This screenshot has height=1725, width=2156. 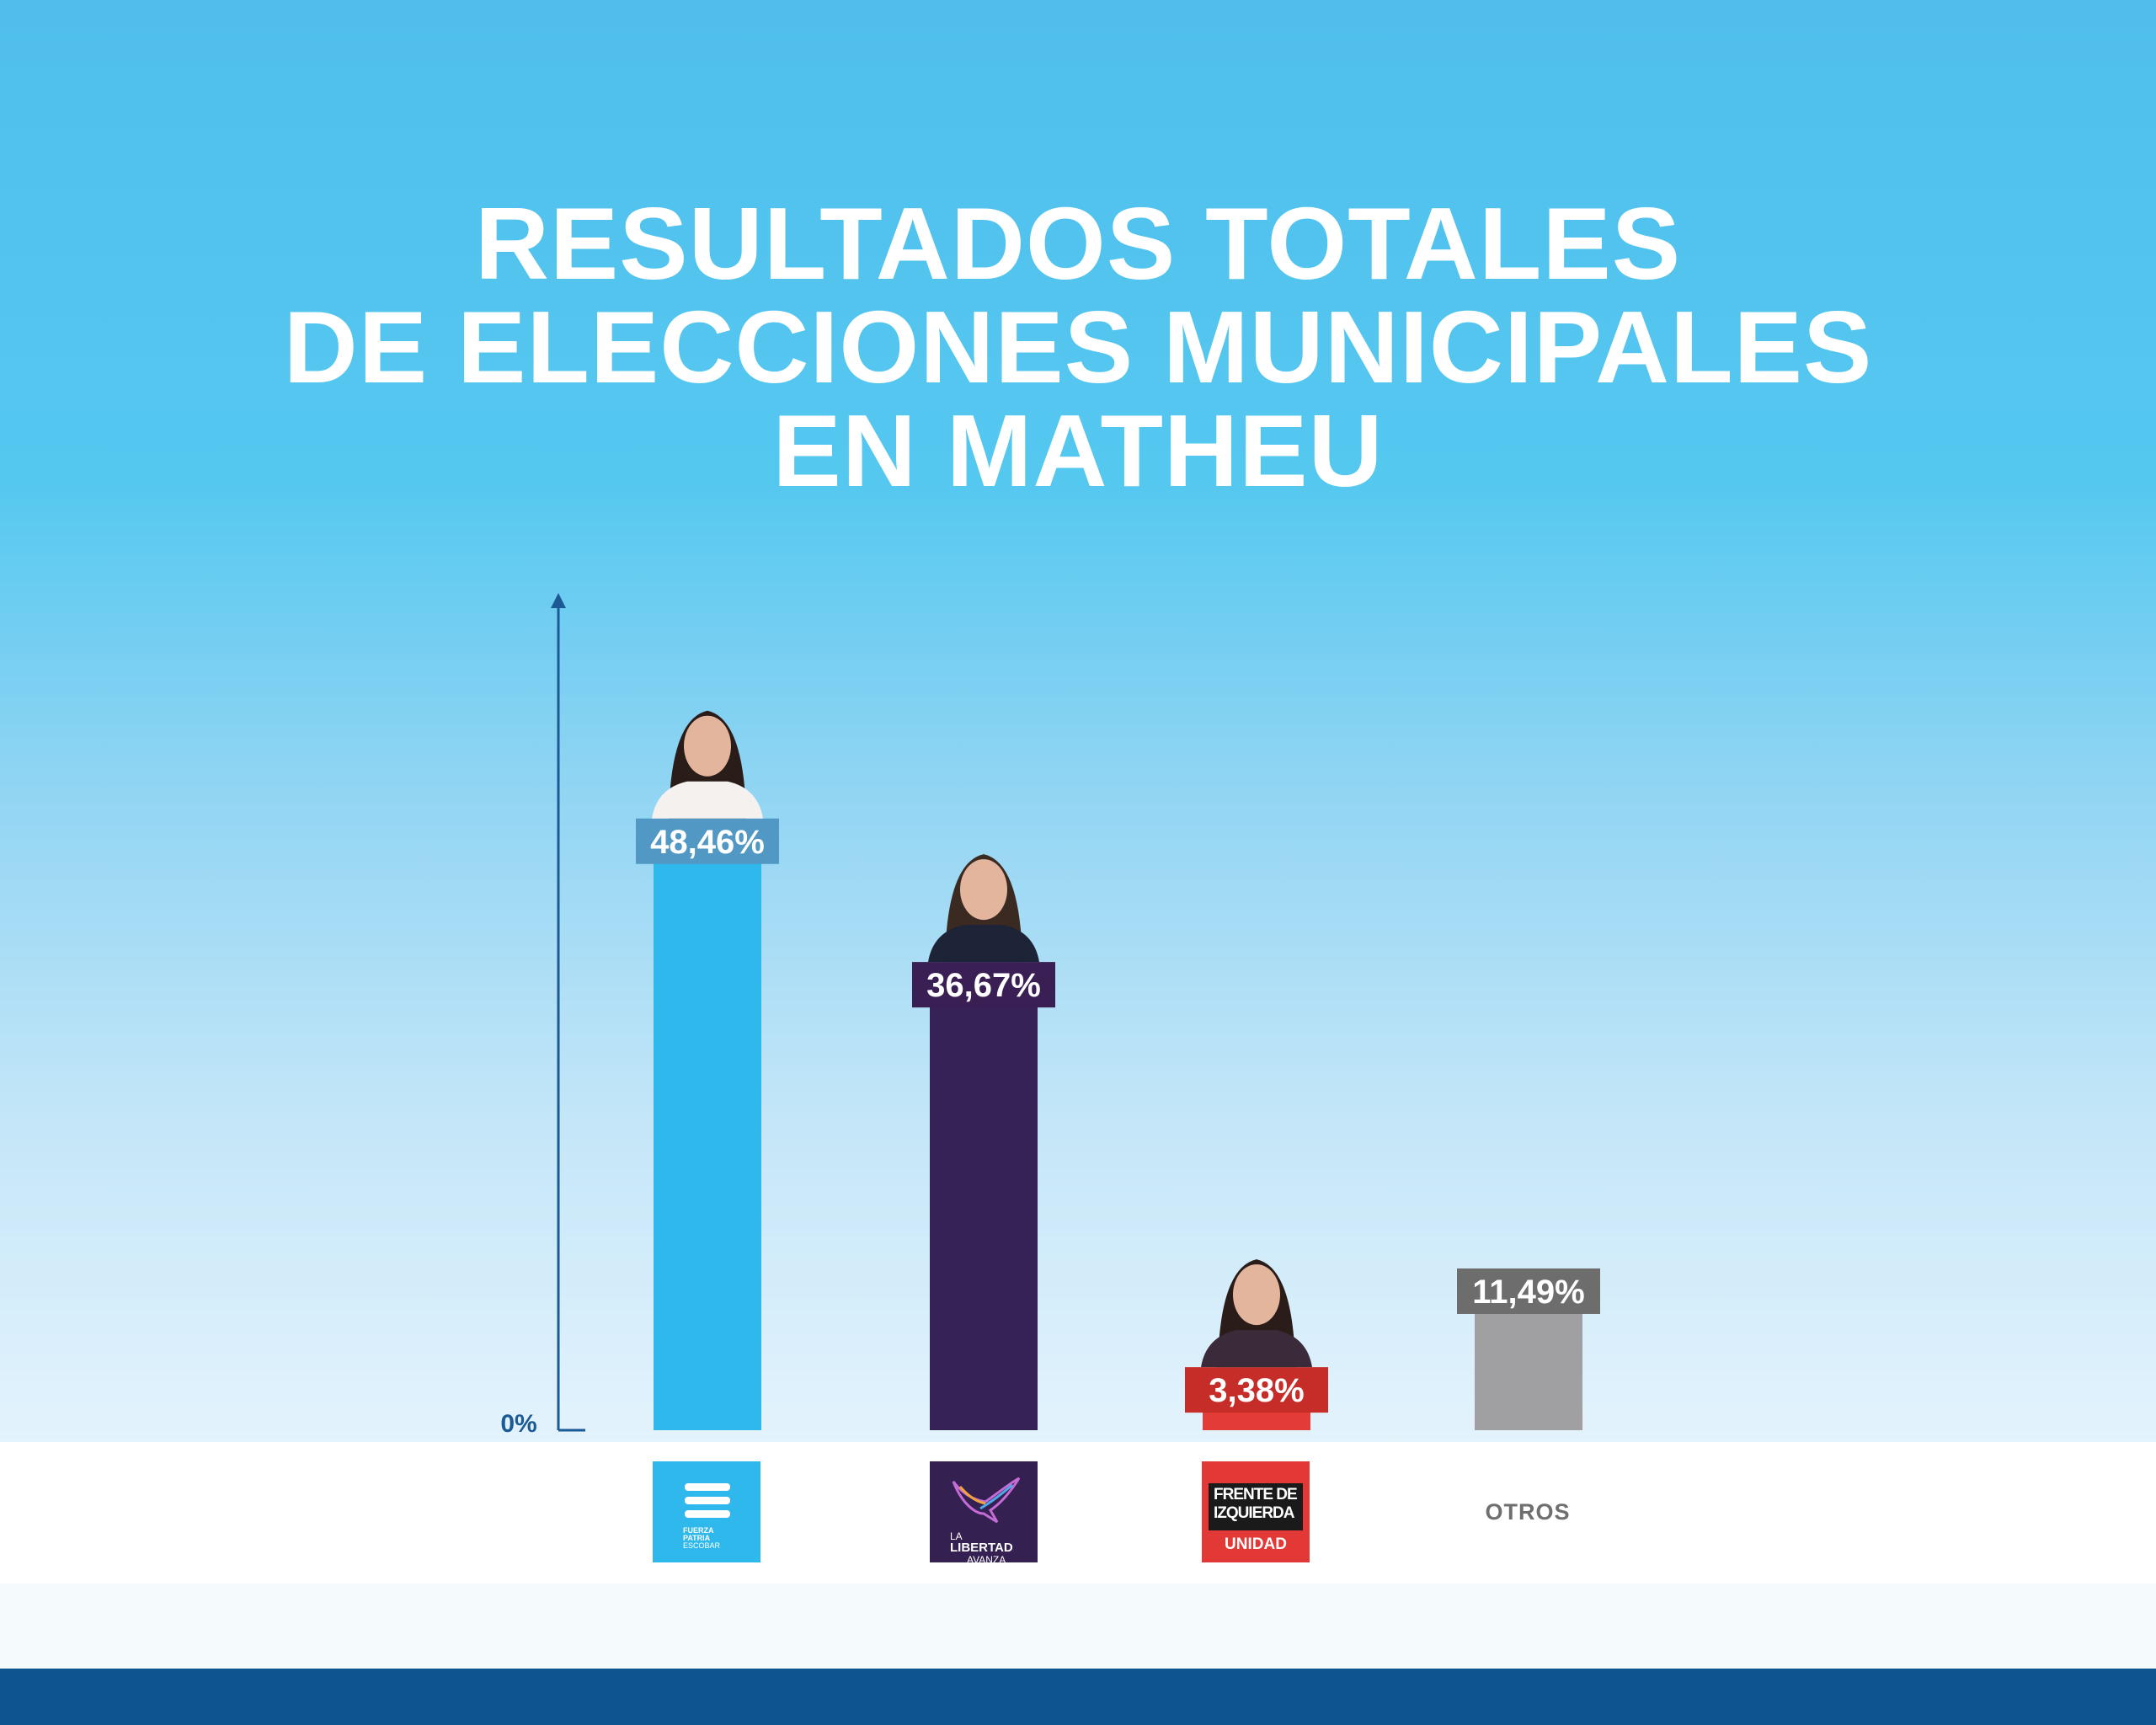 What do you see at coordinates (702, 1545) in the screenshot?
I see `fp-logo-line3: ESCOBAR` at bounding box center [702, 1545].